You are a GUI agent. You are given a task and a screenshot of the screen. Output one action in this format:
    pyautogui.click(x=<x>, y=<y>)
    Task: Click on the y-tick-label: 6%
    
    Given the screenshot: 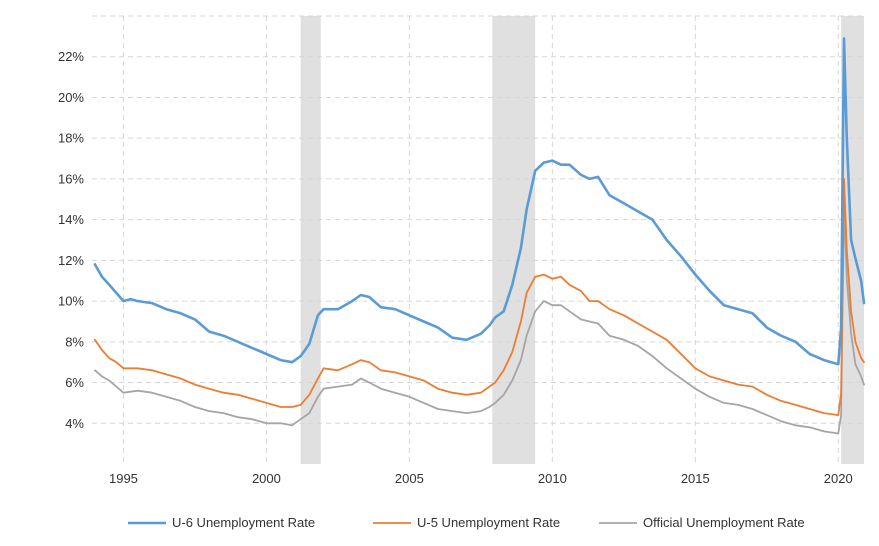 What is the action you would take?
    pyautogui.click(x=74, y=382)
    